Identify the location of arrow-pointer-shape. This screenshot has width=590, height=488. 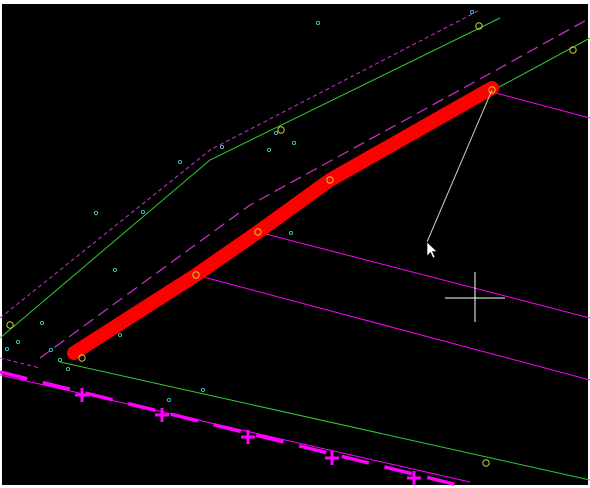
(432, 250).